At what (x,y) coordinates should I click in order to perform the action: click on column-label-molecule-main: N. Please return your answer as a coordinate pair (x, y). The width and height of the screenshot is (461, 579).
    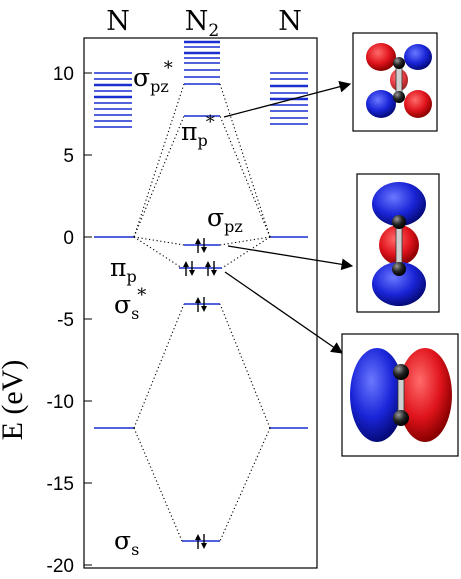
    Looking at the image, I should click on (197, 21).